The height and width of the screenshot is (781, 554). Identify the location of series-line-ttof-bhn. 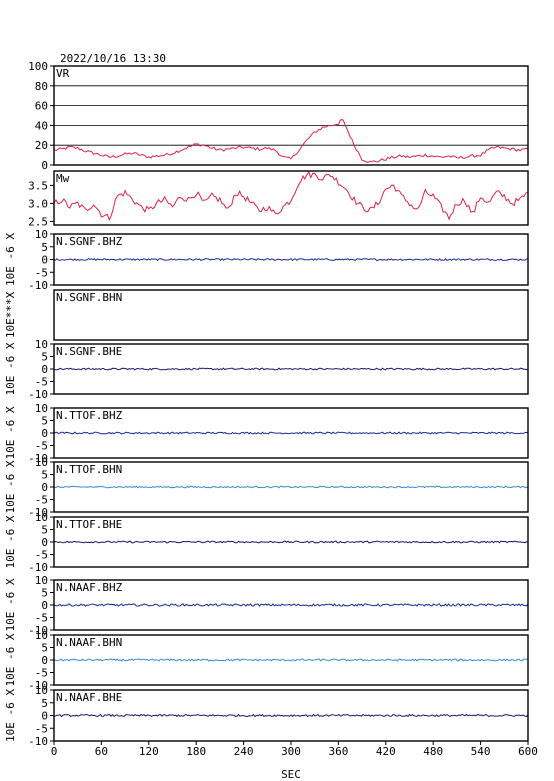
(291, 487).